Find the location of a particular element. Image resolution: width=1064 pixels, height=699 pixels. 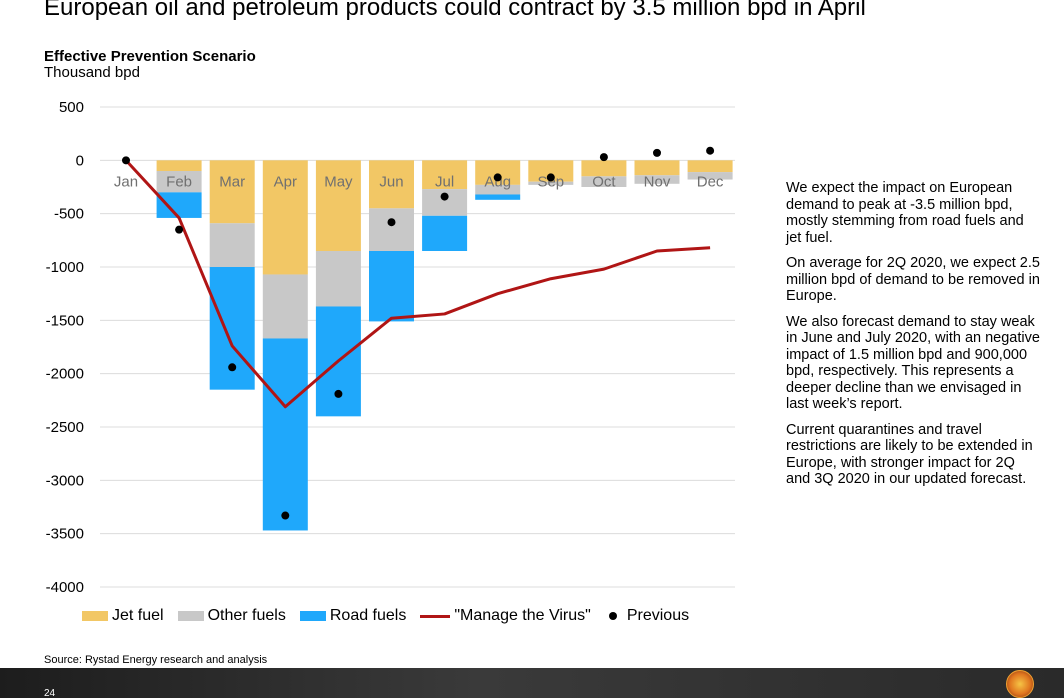

x-tick-label: Oct is located at coordinates (604, 181).